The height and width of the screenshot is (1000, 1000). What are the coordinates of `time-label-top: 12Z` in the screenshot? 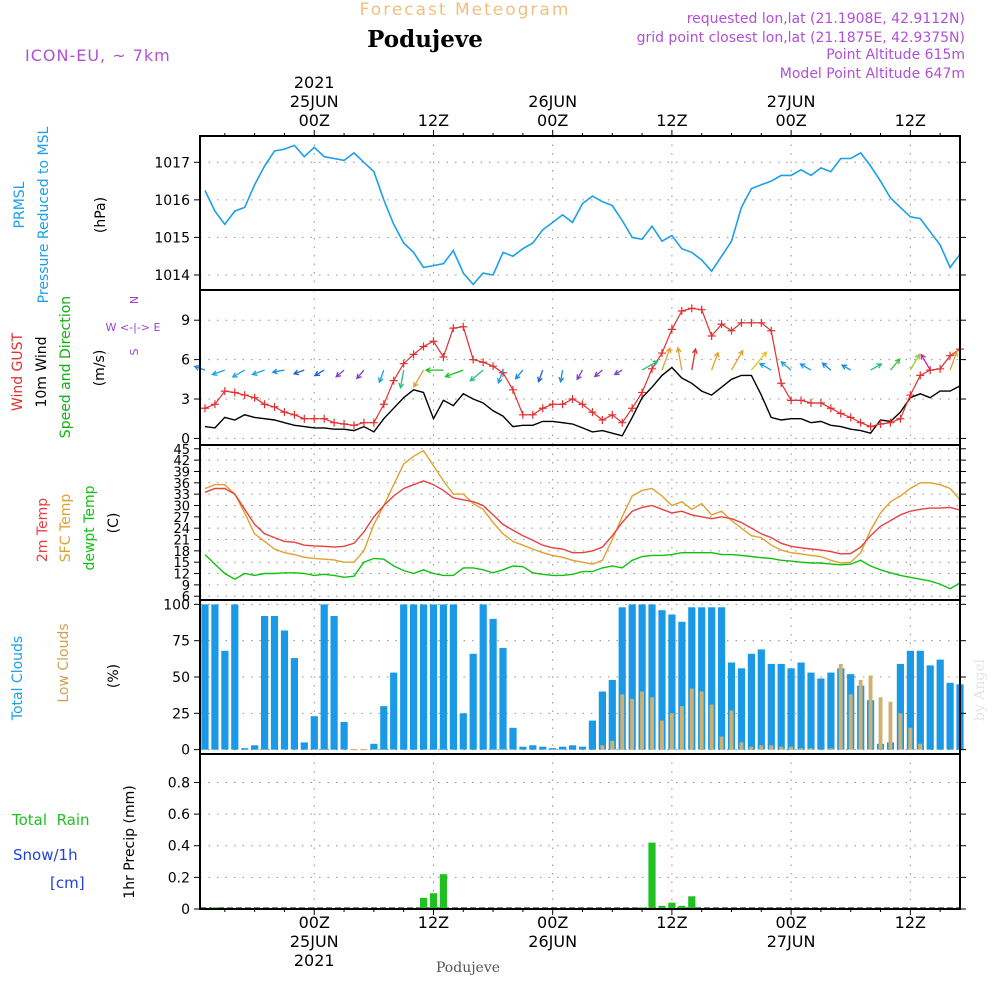 It's located at (671, 120).